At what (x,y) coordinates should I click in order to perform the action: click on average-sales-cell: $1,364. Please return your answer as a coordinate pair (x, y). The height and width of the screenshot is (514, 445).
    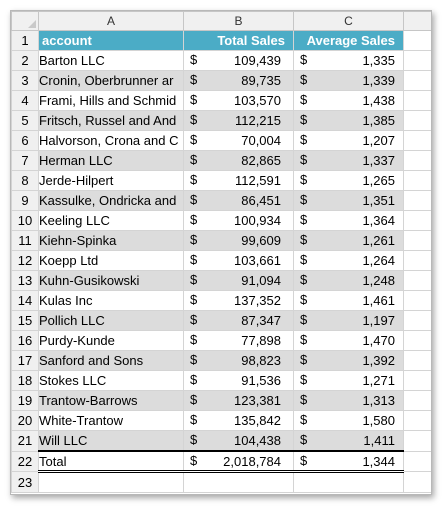
    Looking at the image, I should click on (348, 220).